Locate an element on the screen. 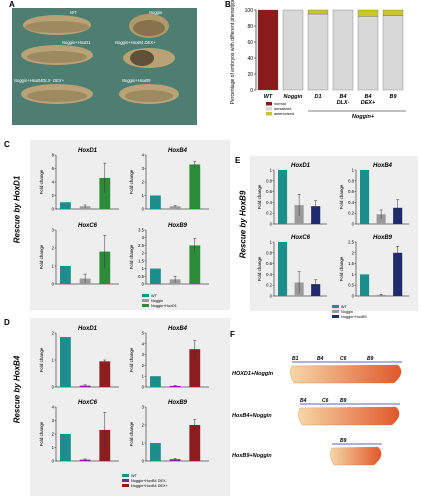 This screenshot has height=500, width=421. b-ytick-label: 40 is located at coordinates (250, 59).